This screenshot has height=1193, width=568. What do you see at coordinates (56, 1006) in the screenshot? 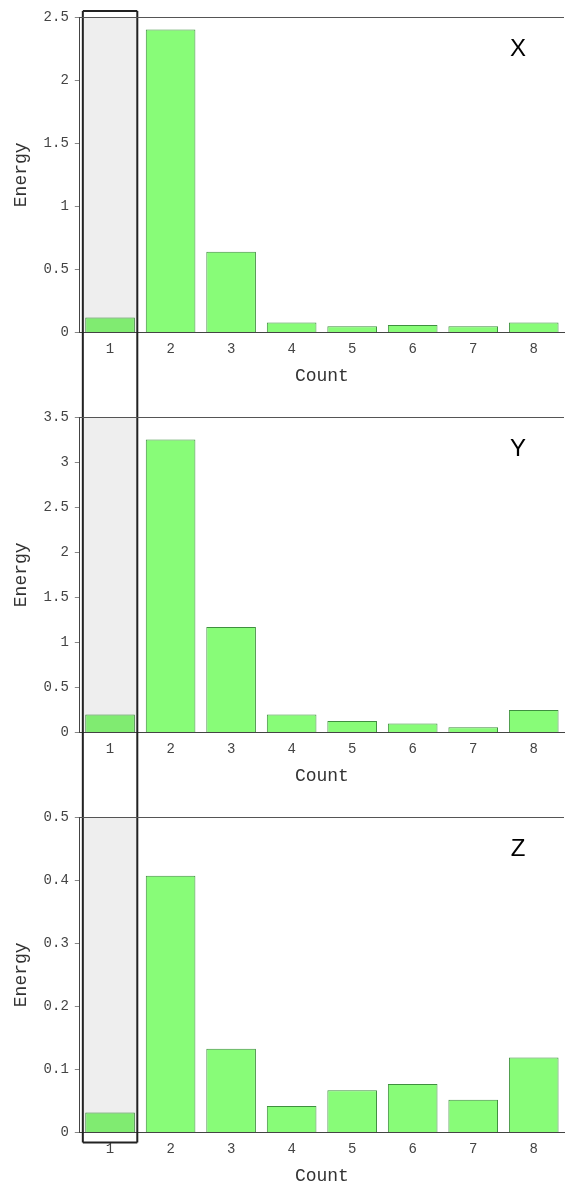
I see `y-tick-label: 0.2` at bounding box center [56, 1006].